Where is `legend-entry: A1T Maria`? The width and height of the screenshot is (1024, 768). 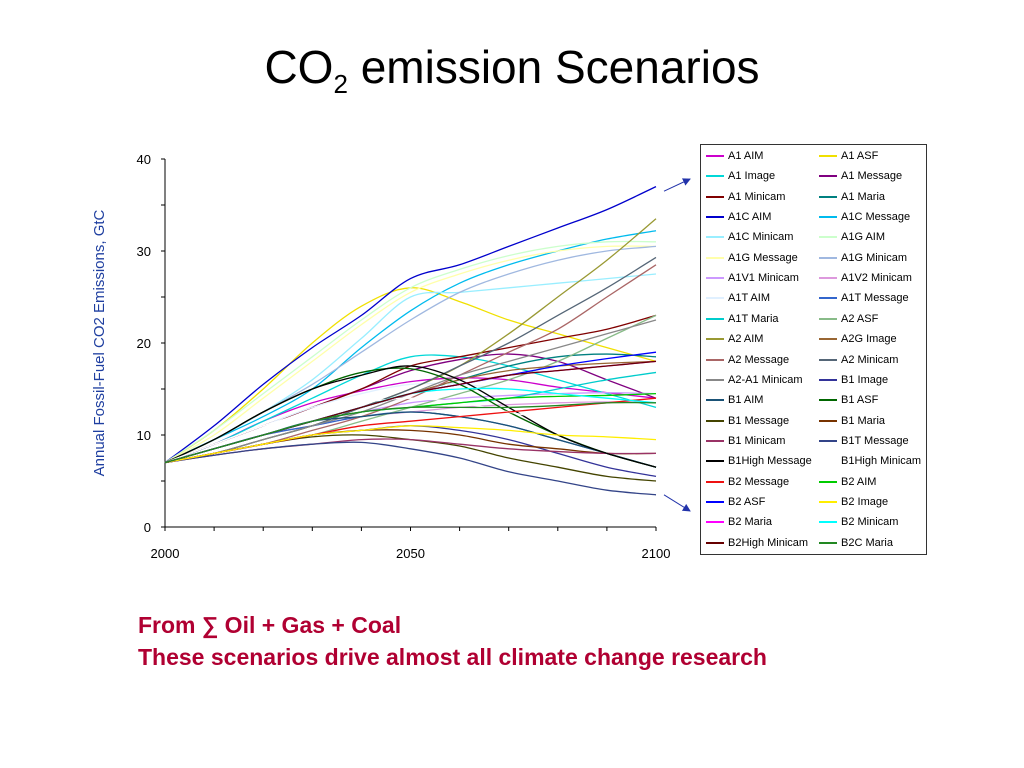 legend-entry: A1T Maria is located at coordinates (742, 319).